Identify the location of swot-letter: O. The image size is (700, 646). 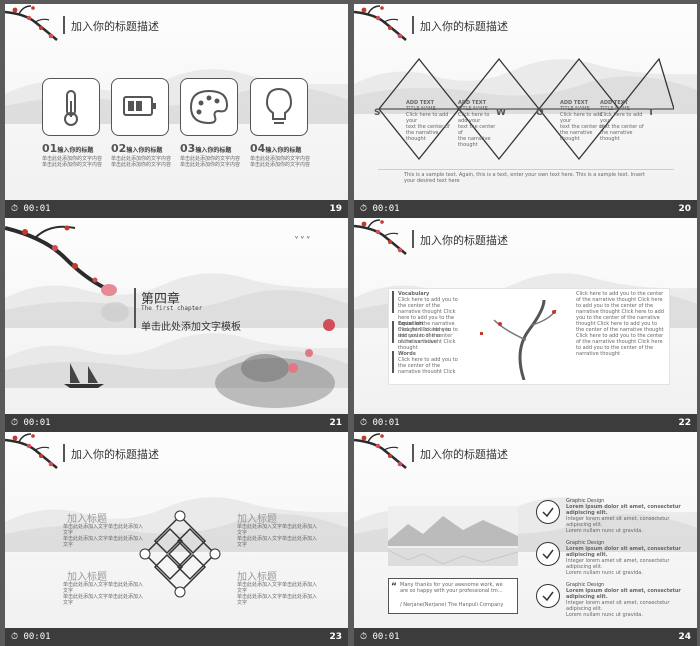
(540, 113).